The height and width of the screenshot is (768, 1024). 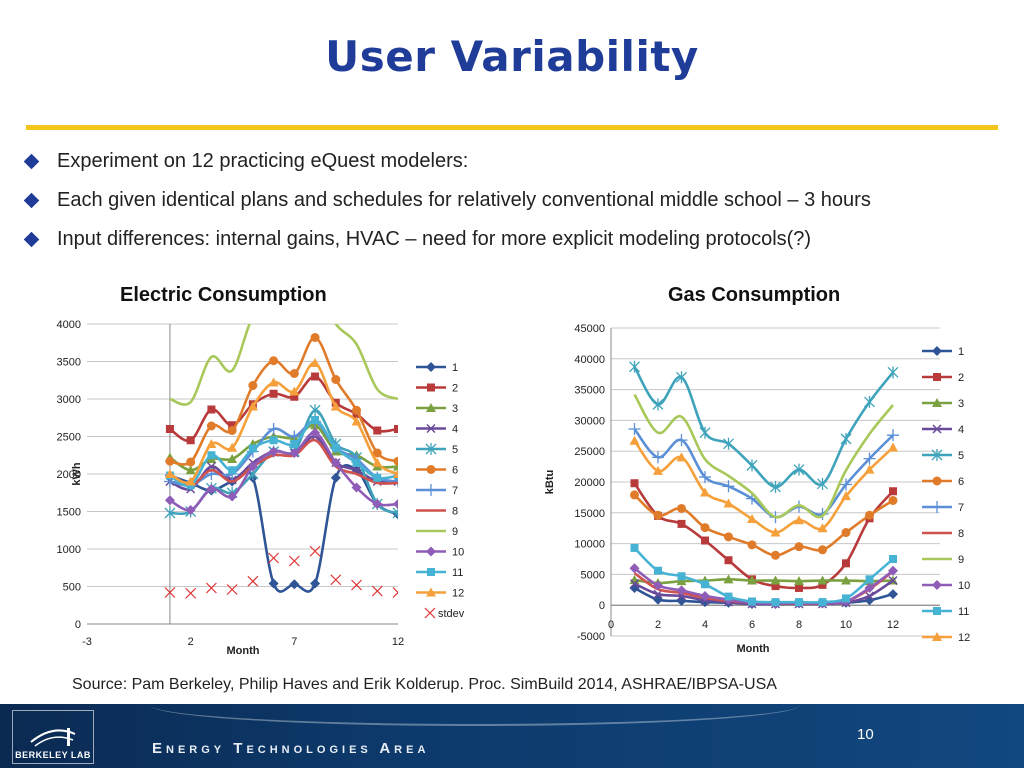 I want to click on y-tick-label: 45000, so click(x=589, y=329).